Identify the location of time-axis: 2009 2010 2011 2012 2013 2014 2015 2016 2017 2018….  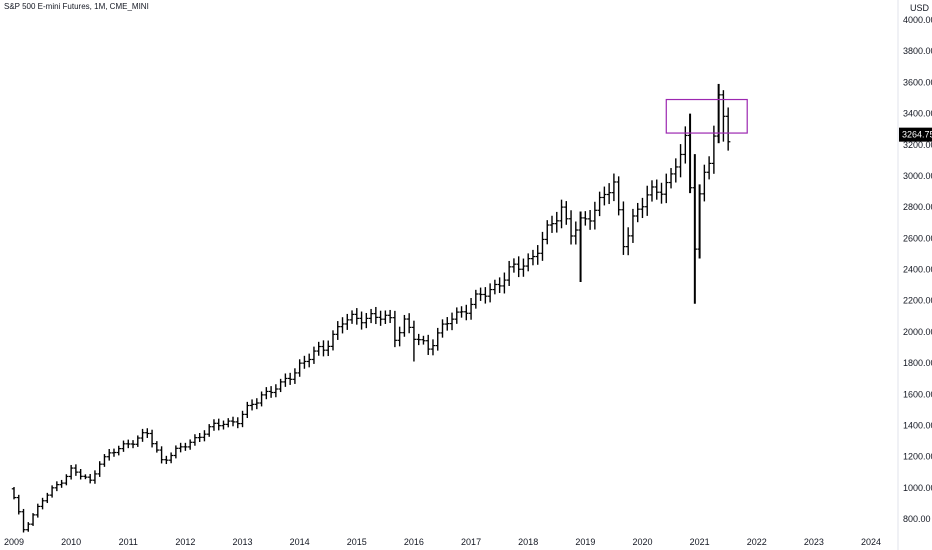
(442, 542).